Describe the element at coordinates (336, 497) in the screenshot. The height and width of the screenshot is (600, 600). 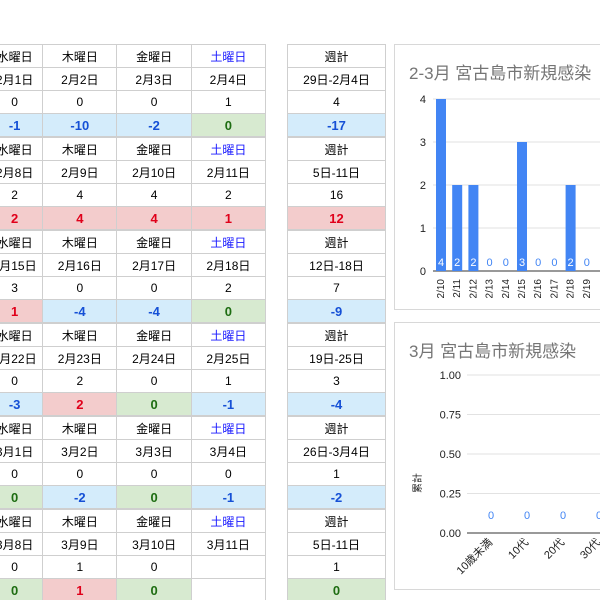
I see `total-diff: -2` at that location.